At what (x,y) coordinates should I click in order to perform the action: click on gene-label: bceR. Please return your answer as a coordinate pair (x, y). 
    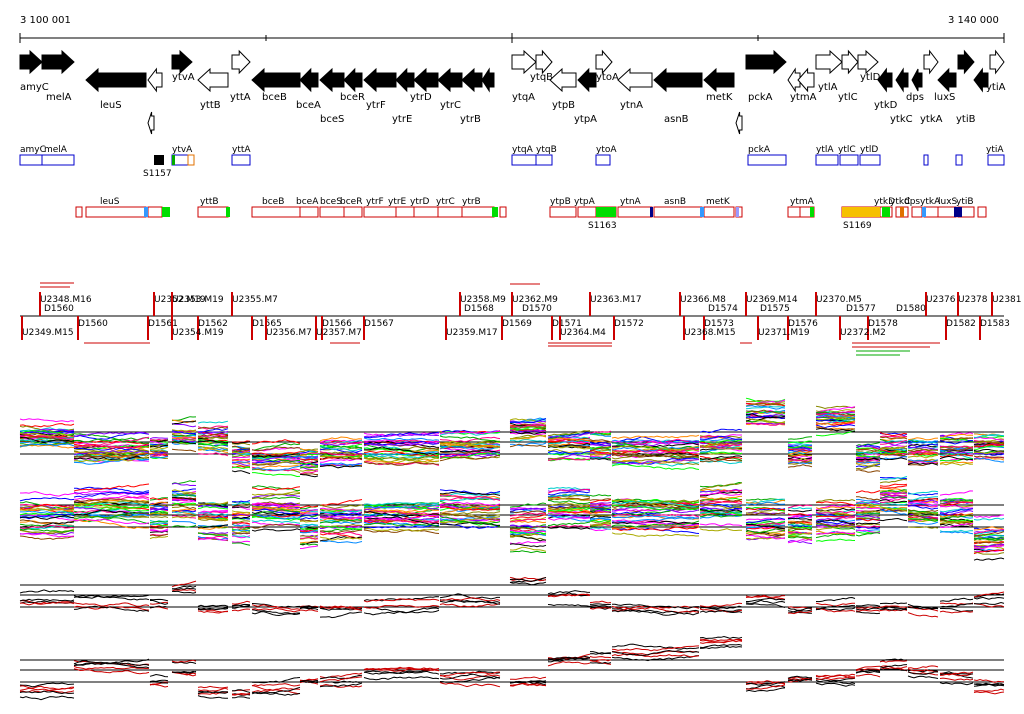
    Looking at the image, I should click on (352, 97).